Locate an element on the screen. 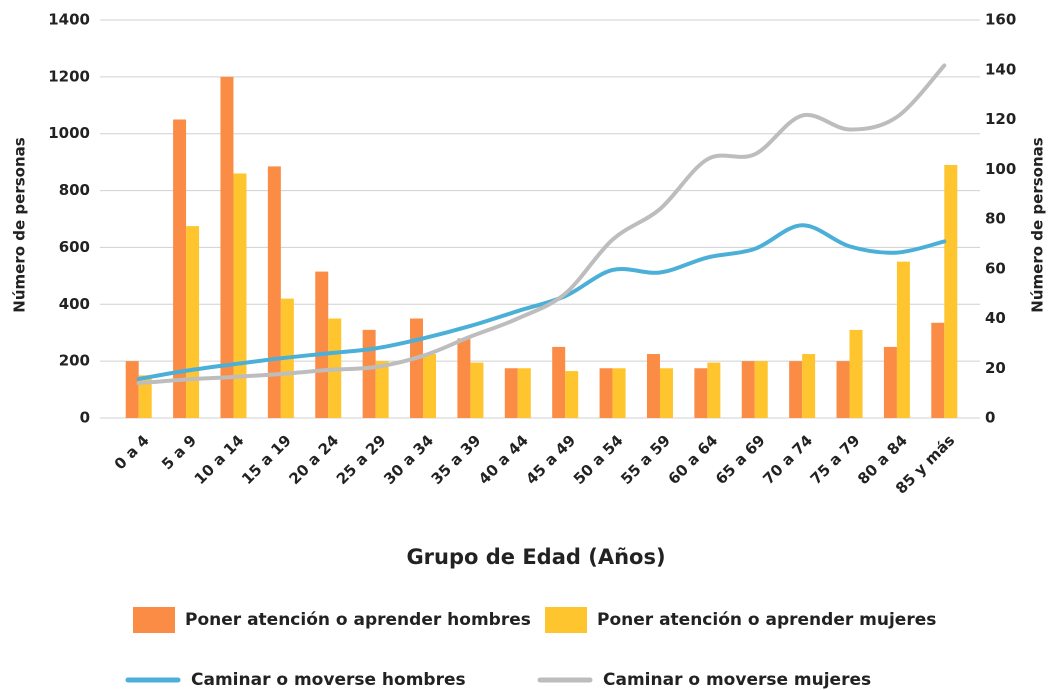 The image size is (1050, 690). x-tick-label: 75 a 79 is located at coordinates (835, 459).